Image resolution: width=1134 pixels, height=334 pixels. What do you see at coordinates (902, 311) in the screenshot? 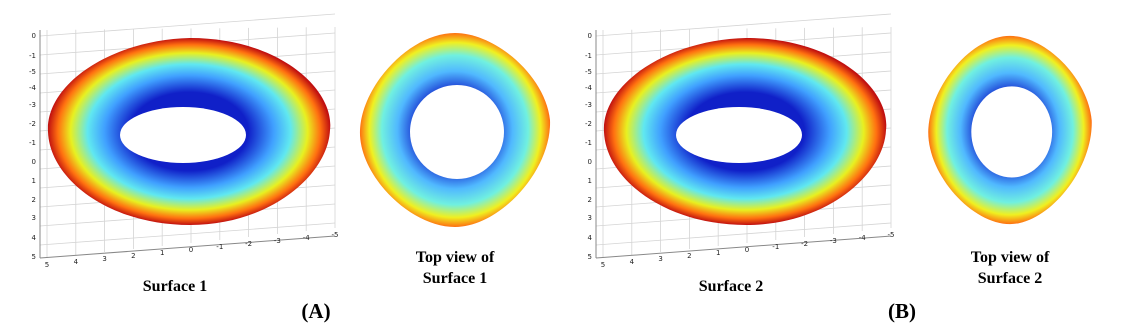
I see `panel-label: (B)` at bounding box center [902, 311].